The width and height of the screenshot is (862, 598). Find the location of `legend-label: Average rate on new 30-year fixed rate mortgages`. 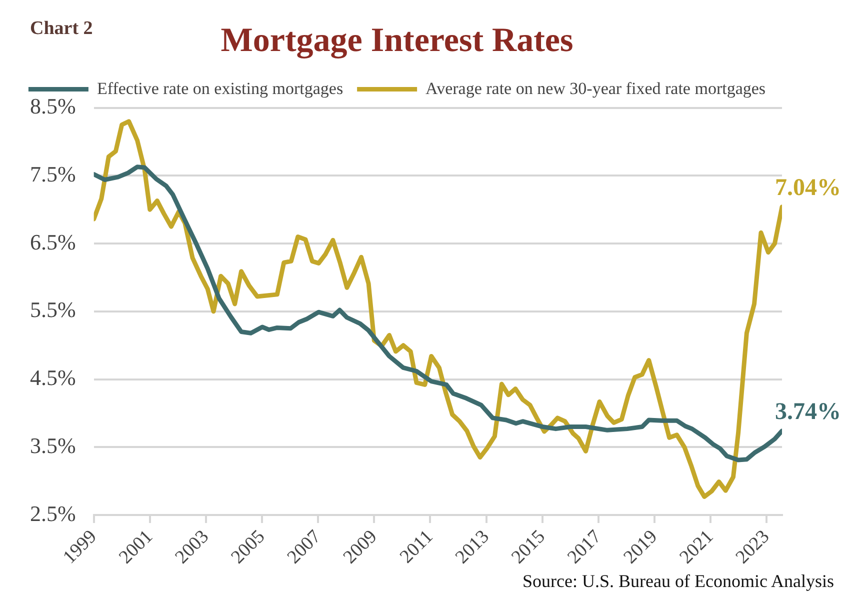

legend-label: Average rate on new 30-year fixed rate mortgages is located at coordinates (596, 88).